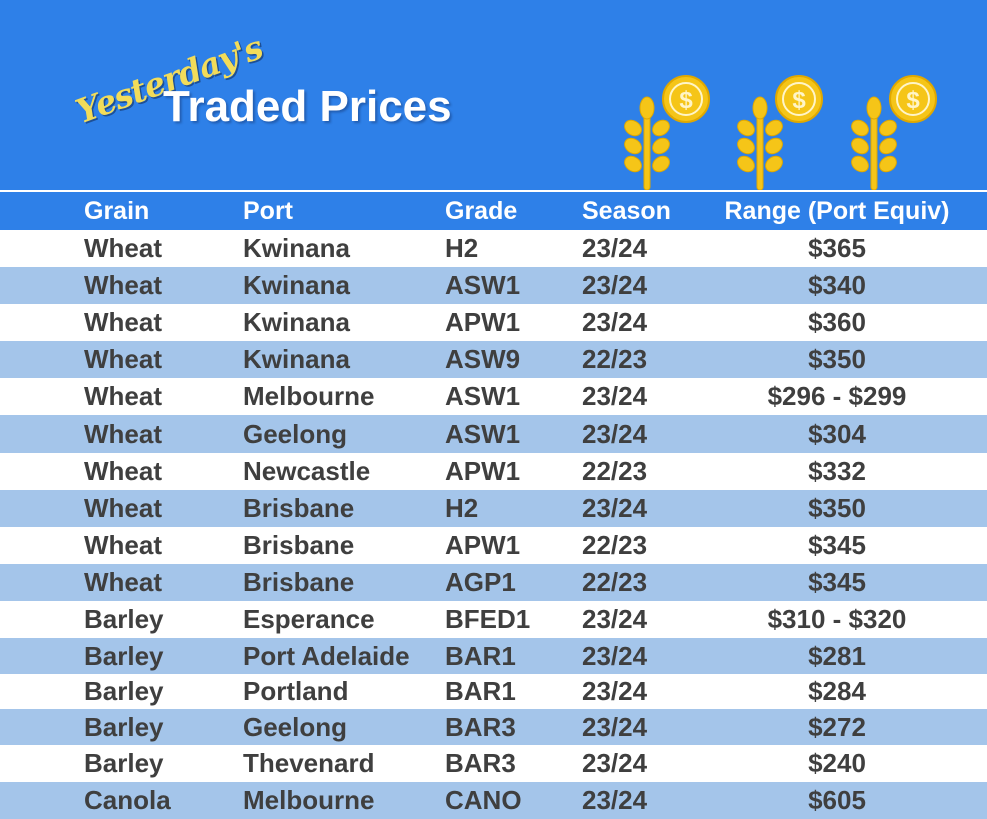  I want to click on header-grade: Grade, so click(481, 210).